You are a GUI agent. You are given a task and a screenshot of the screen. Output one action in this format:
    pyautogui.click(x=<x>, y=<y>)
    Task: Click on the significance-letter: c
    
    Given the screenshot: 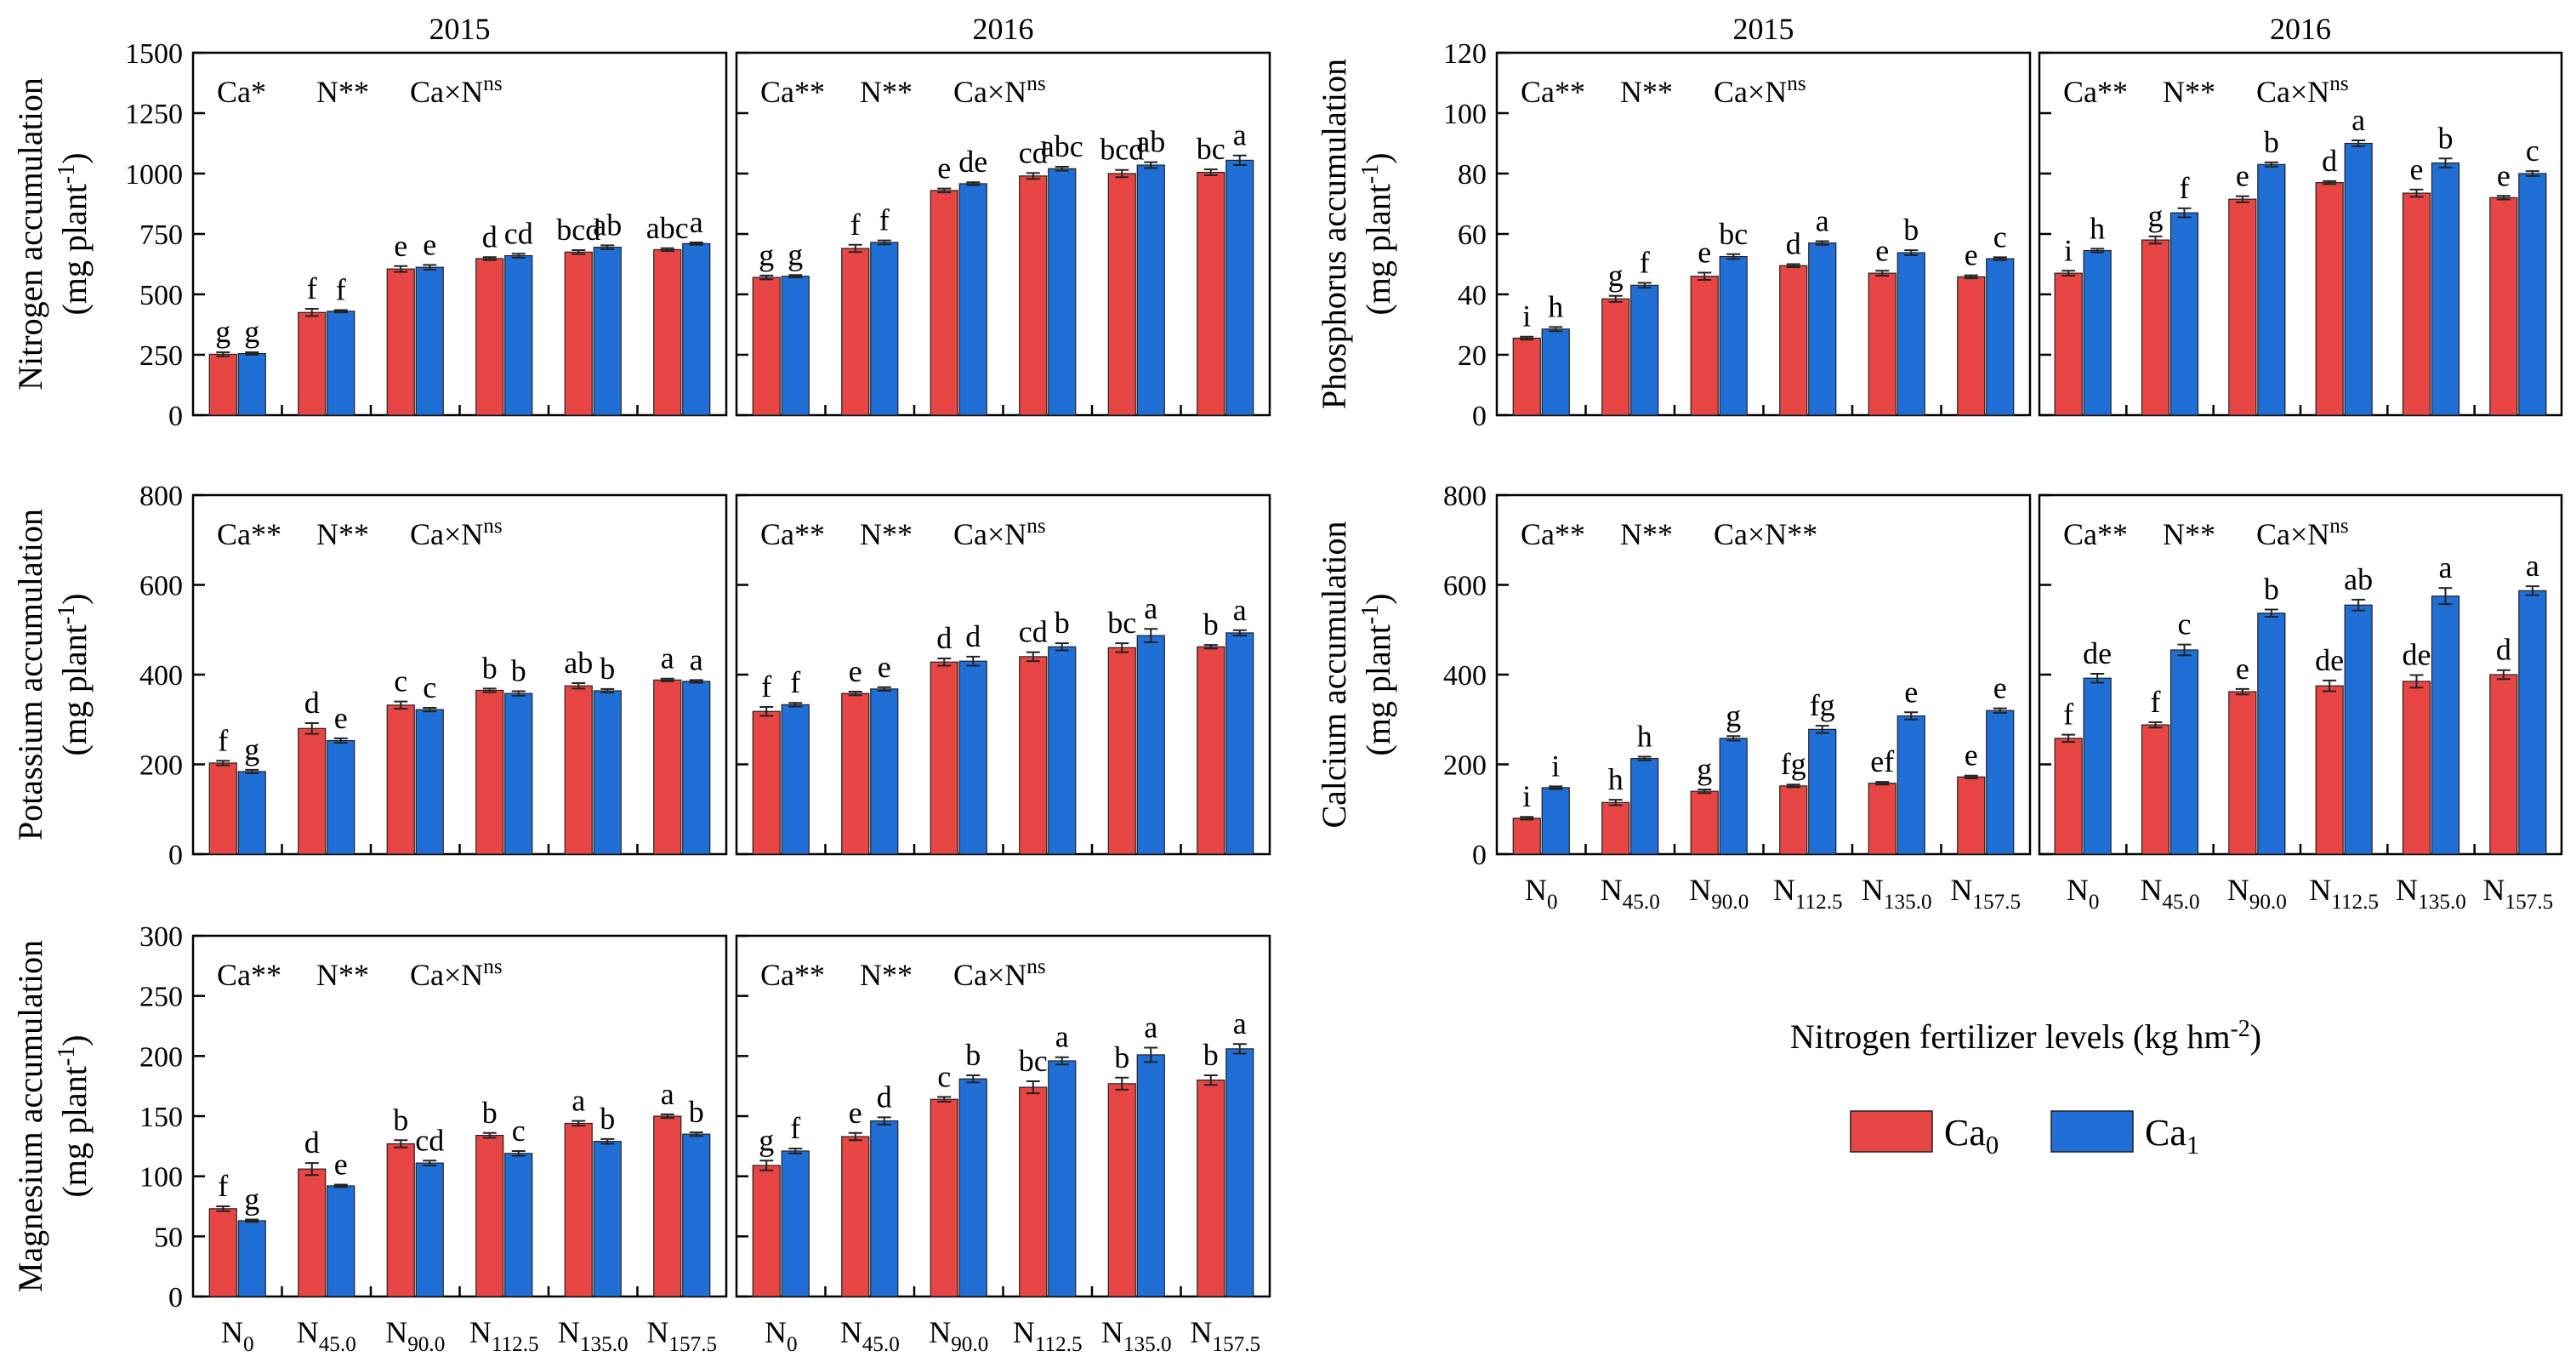 What is the action you would take?
    pyautogui.click(x=400, y=681)
    